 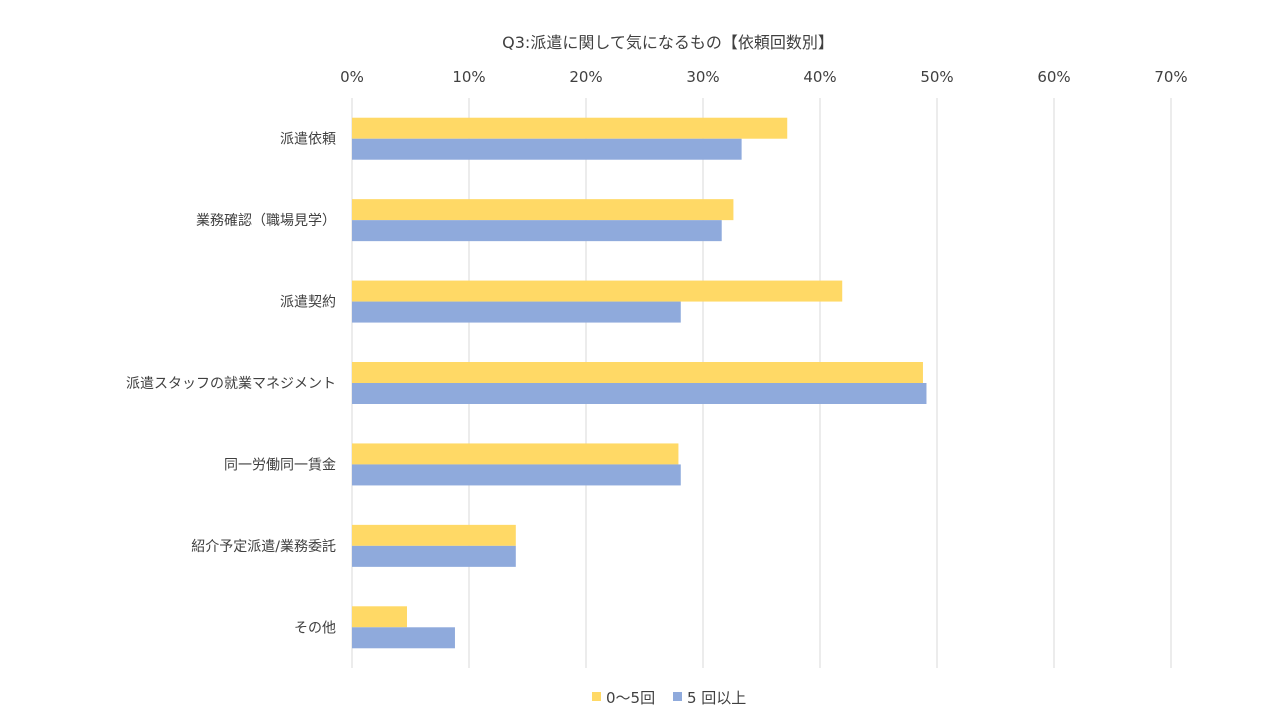 What do you see at coordinates (308, 303) in the screenshot?
I see `category-label: 派遣契約` at bounding box center [308, 303].